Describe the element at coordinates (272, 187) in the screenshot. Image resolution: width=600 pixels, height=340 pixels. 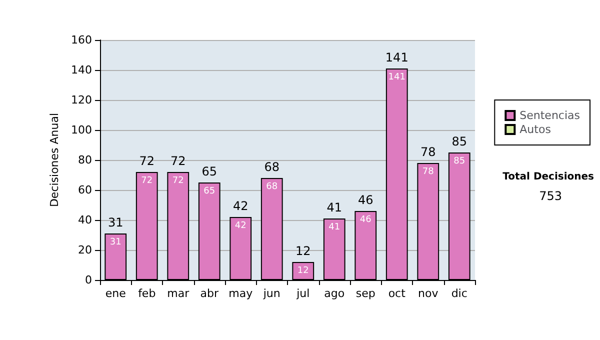
I see `data-label: 68` at that location.